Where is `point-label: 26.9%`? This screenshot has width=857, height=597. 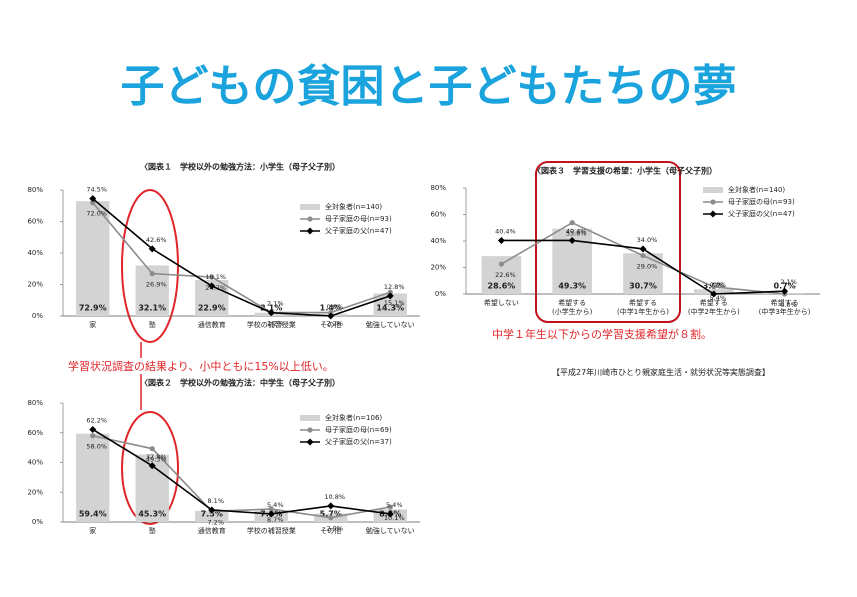
point-label: 26.9% is located at coordinates (156, 285).